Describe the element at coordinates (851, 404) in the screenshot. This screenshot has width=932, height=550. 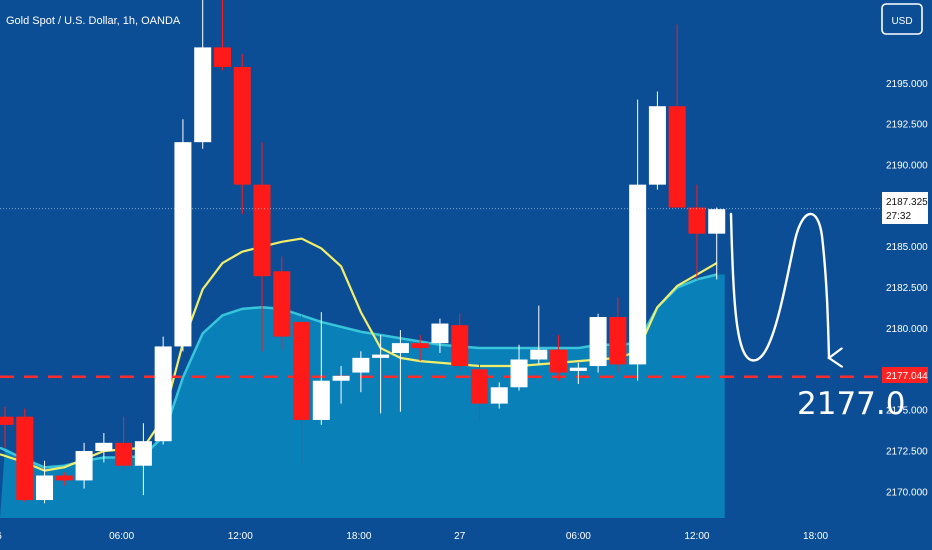
I see `projection-price-label: 2177.0` at that location.